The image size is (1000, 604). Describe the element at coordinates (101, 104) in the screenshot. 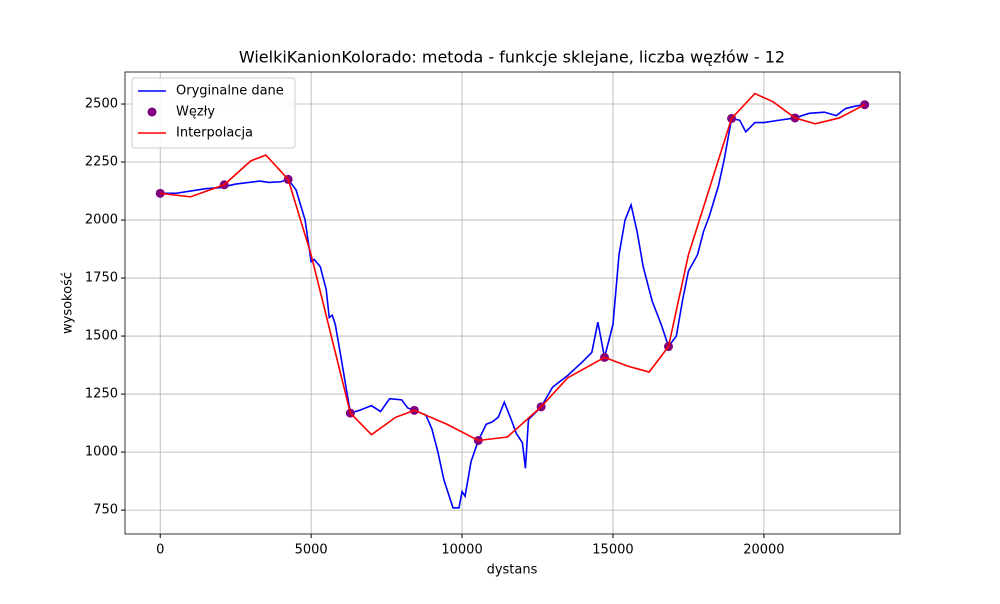

I see `y-tick-label: 2500` at that location.